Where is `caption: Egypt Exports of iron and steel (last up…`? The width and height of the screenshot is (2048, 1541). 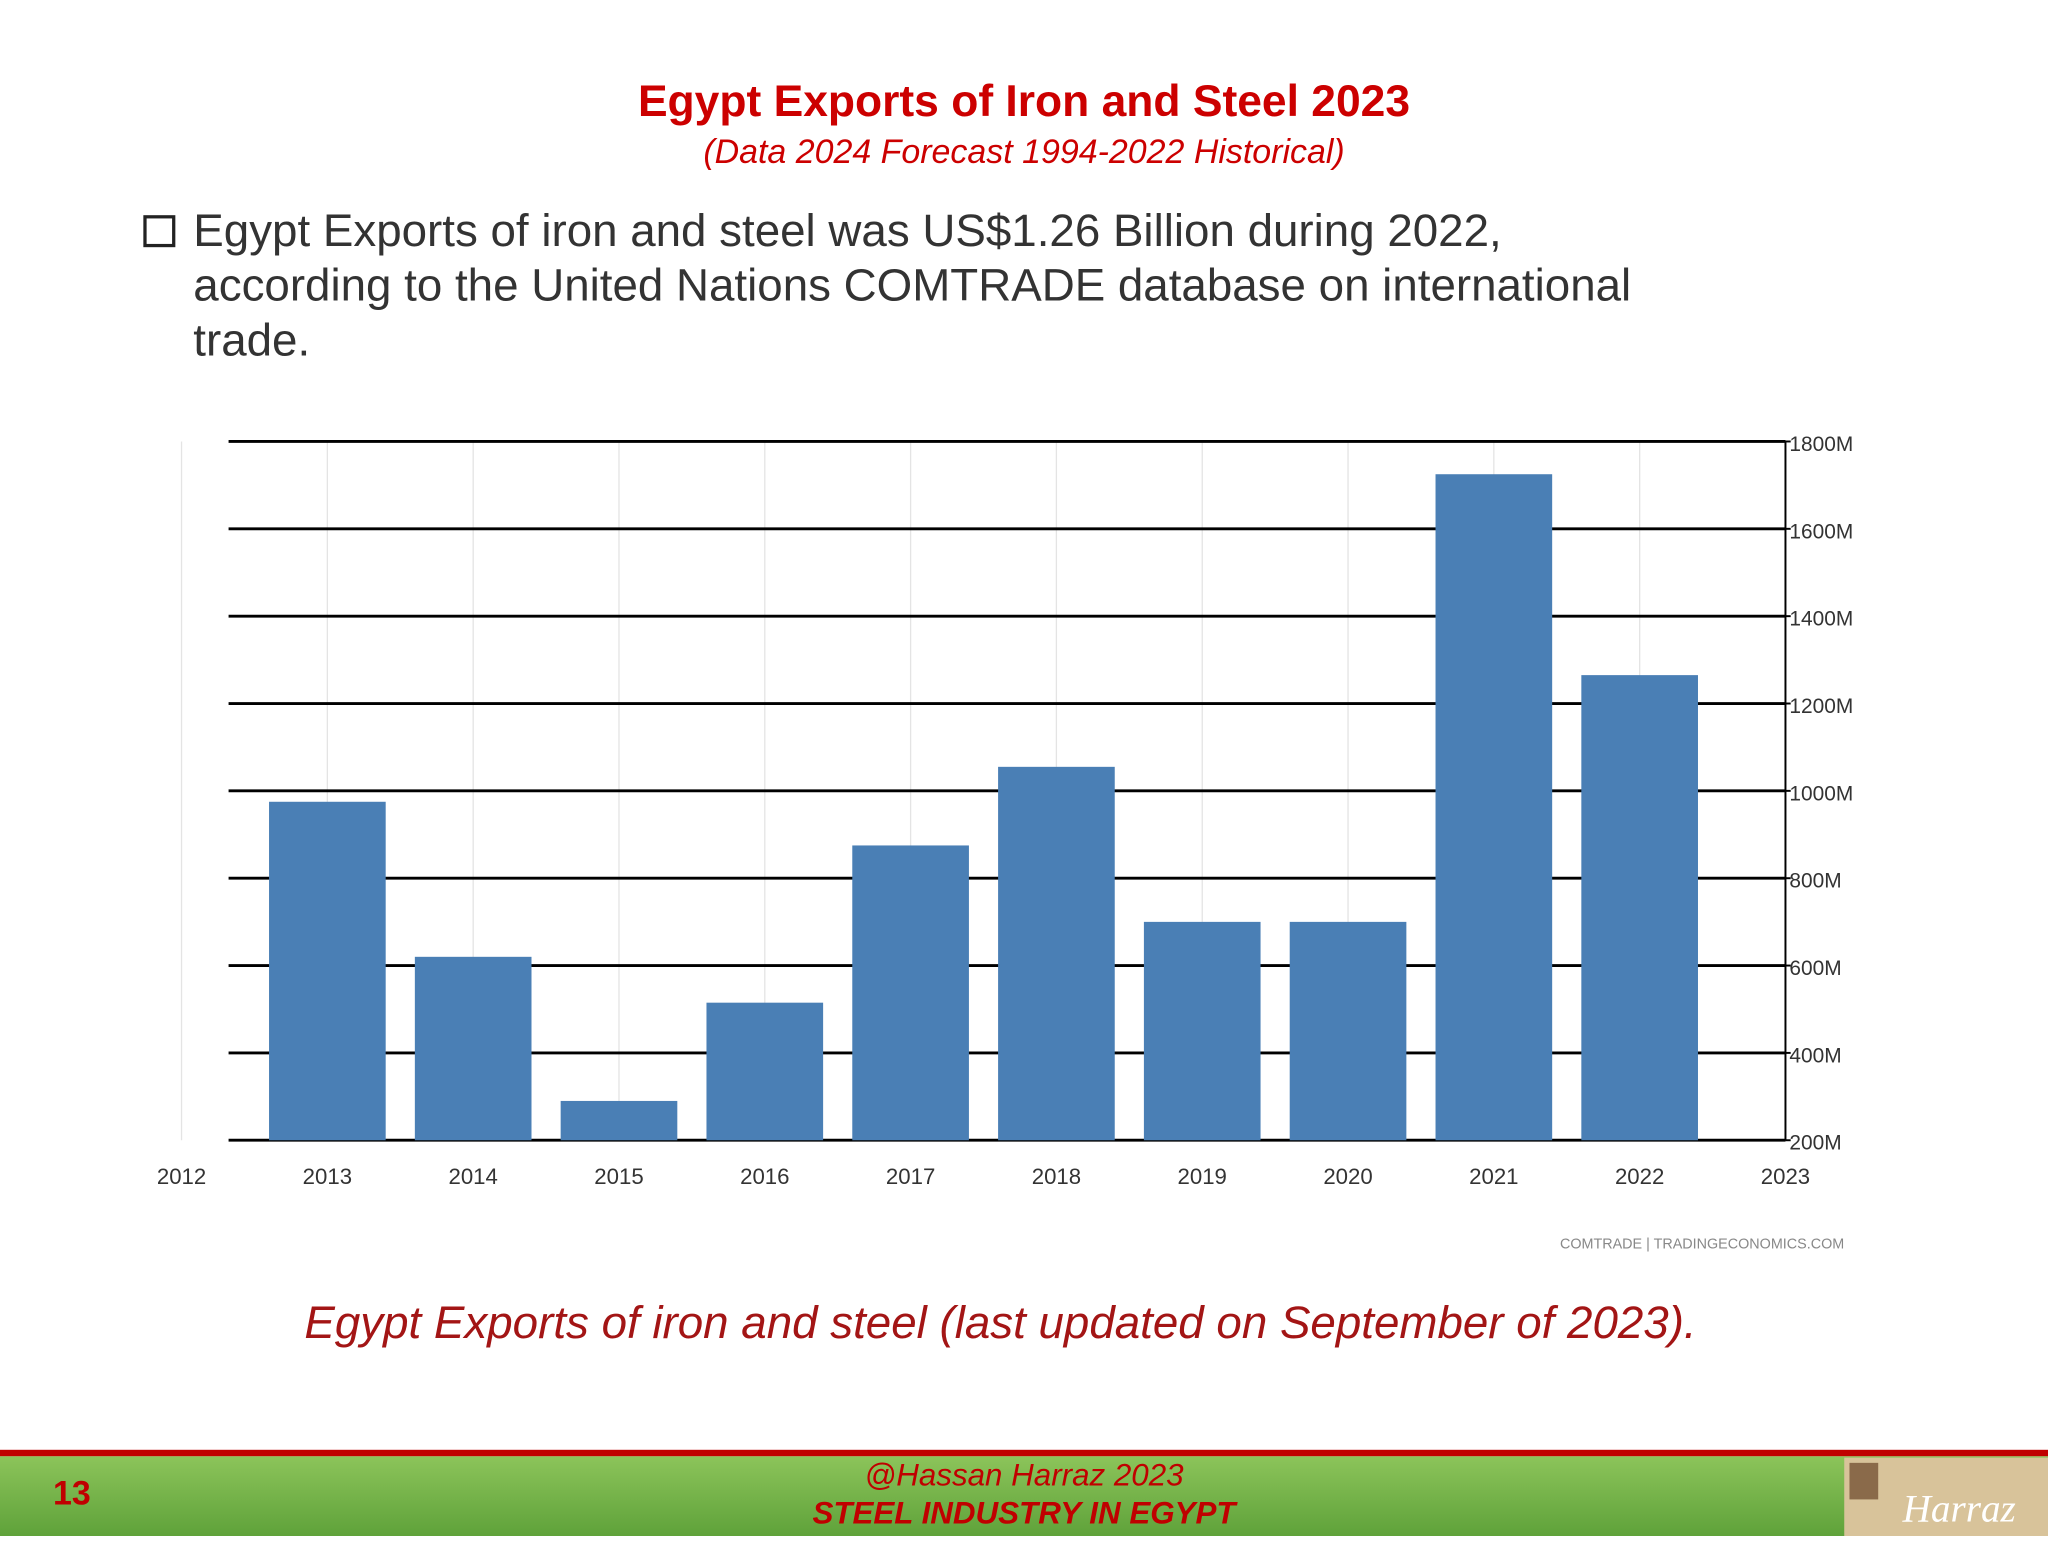 caption: Egypt Exports of iron and steel (last up… is located at coordinates (1000, 1322).